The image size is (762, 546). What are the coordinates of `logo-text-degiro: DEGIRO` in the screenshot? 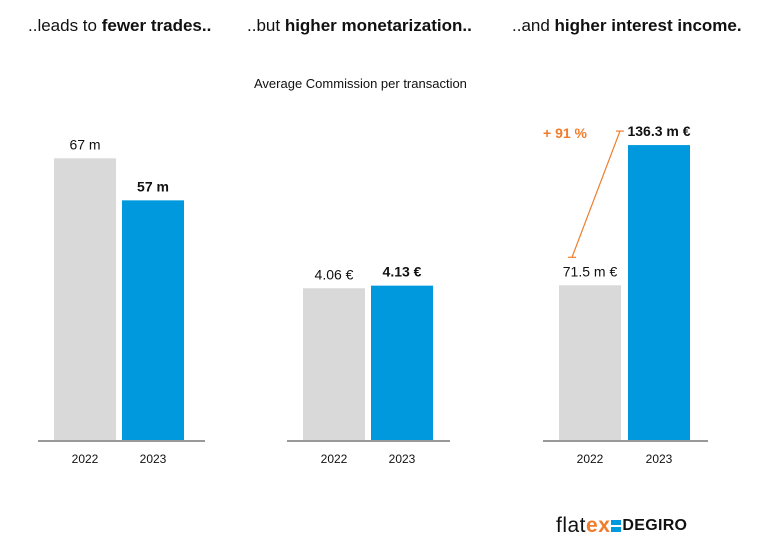 It's located at (655, 525).